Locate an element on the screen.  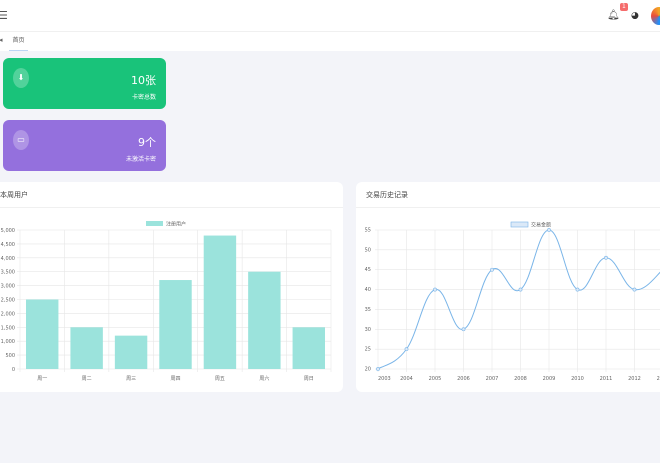
y-tick-label: 1,500 is located at coordinates (8, 328).